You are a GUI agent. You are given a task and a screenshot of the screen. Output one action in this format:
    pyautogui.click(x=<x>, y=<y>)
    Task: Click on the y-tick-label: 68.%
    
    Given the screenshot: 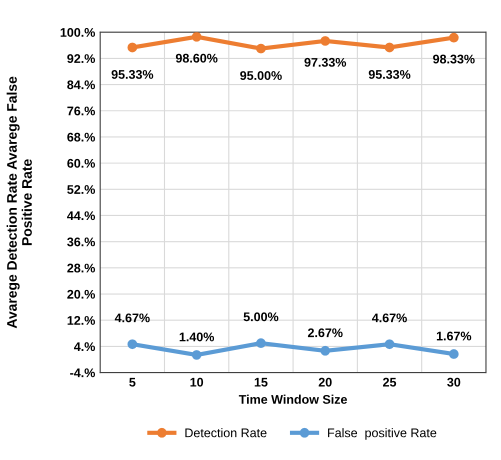 What is the action you would take?
    pyautogui.click(x=81, y=137)
    